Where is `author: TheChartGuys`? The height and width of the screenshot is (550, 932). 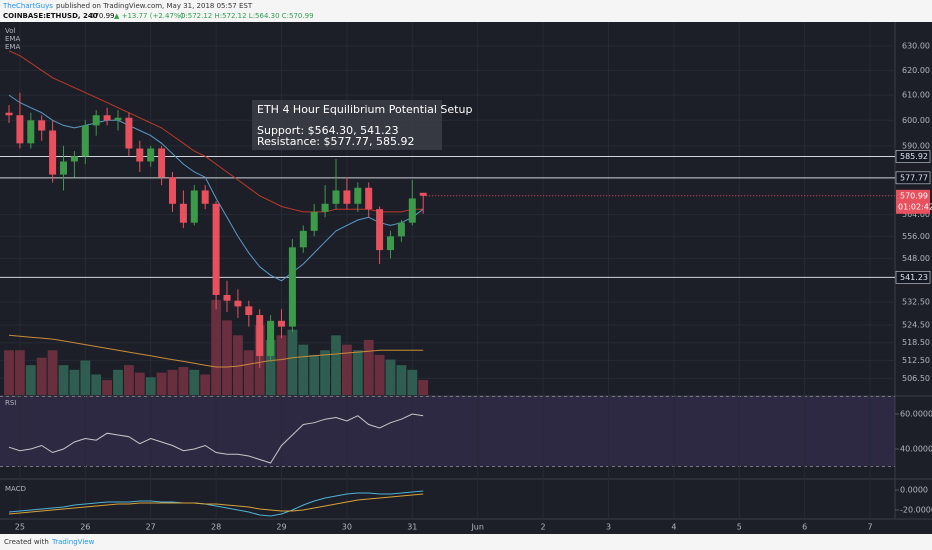
author: TheChartGuys is located at coordinates (27, 6).